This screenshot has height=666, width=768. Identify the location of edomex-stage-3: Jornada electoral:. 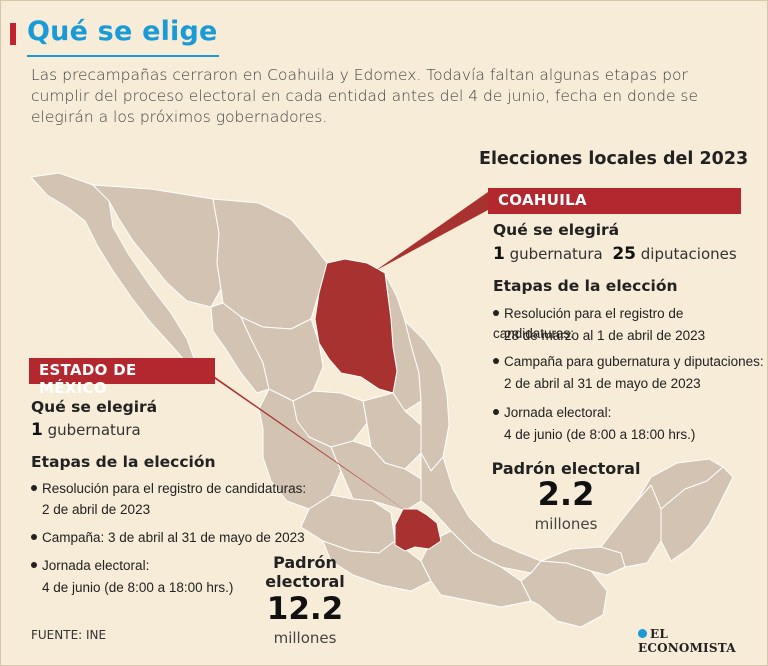
(90, 566).